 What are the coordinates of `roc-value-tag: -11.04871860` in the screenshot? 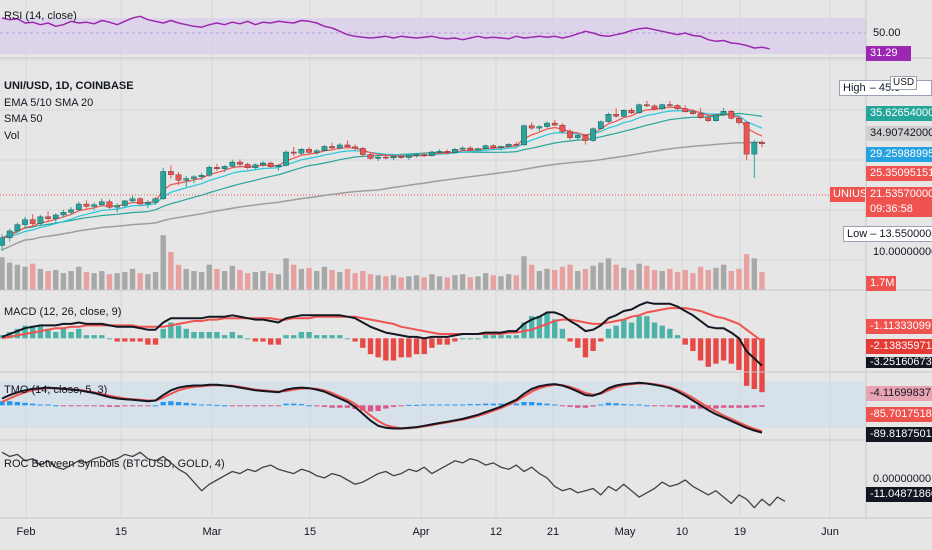 It's located at (899, 494).